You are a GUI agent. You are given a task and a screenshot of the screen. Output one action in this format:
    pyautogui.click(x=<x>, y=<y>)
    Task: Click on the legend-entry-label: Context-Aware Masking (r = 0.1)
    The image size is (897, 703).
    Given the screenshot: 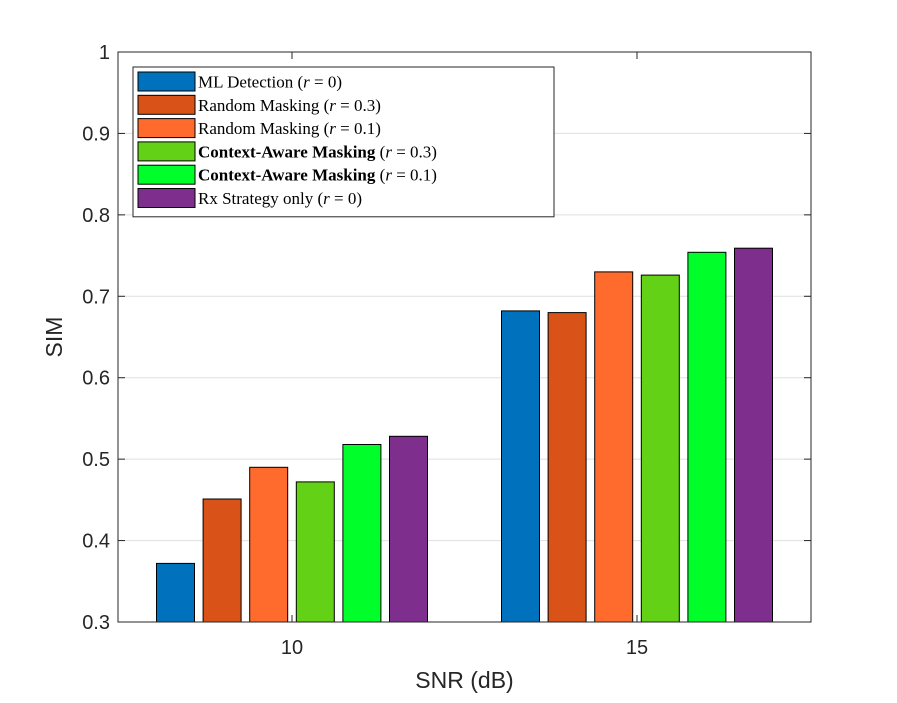 What is the action you would take?
    pyautogui.click(x=317, y=175)
    